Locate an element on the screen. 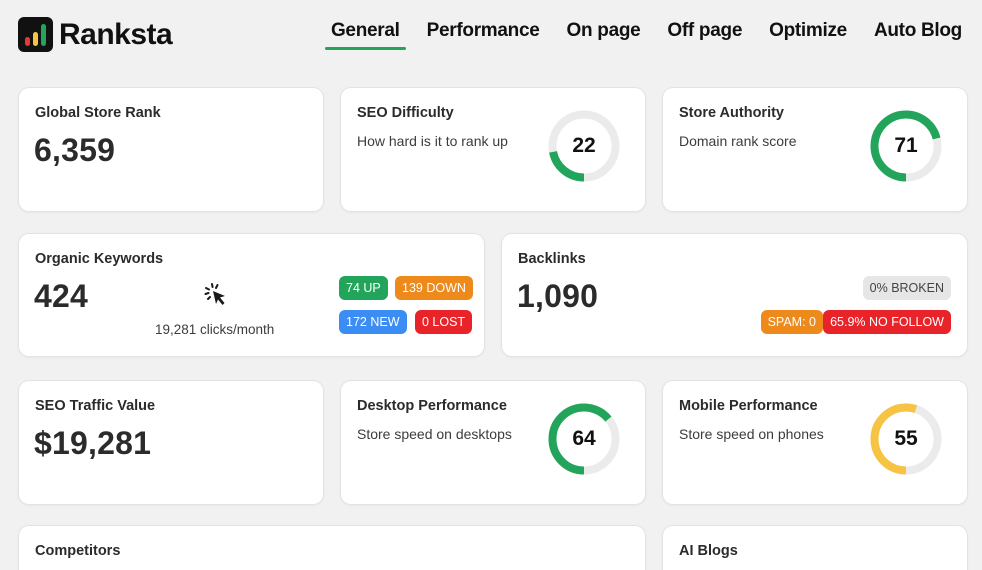 The height and width of the screenshot is (570, 982). gauge-value: 71 is located at coordinates (906, 145).